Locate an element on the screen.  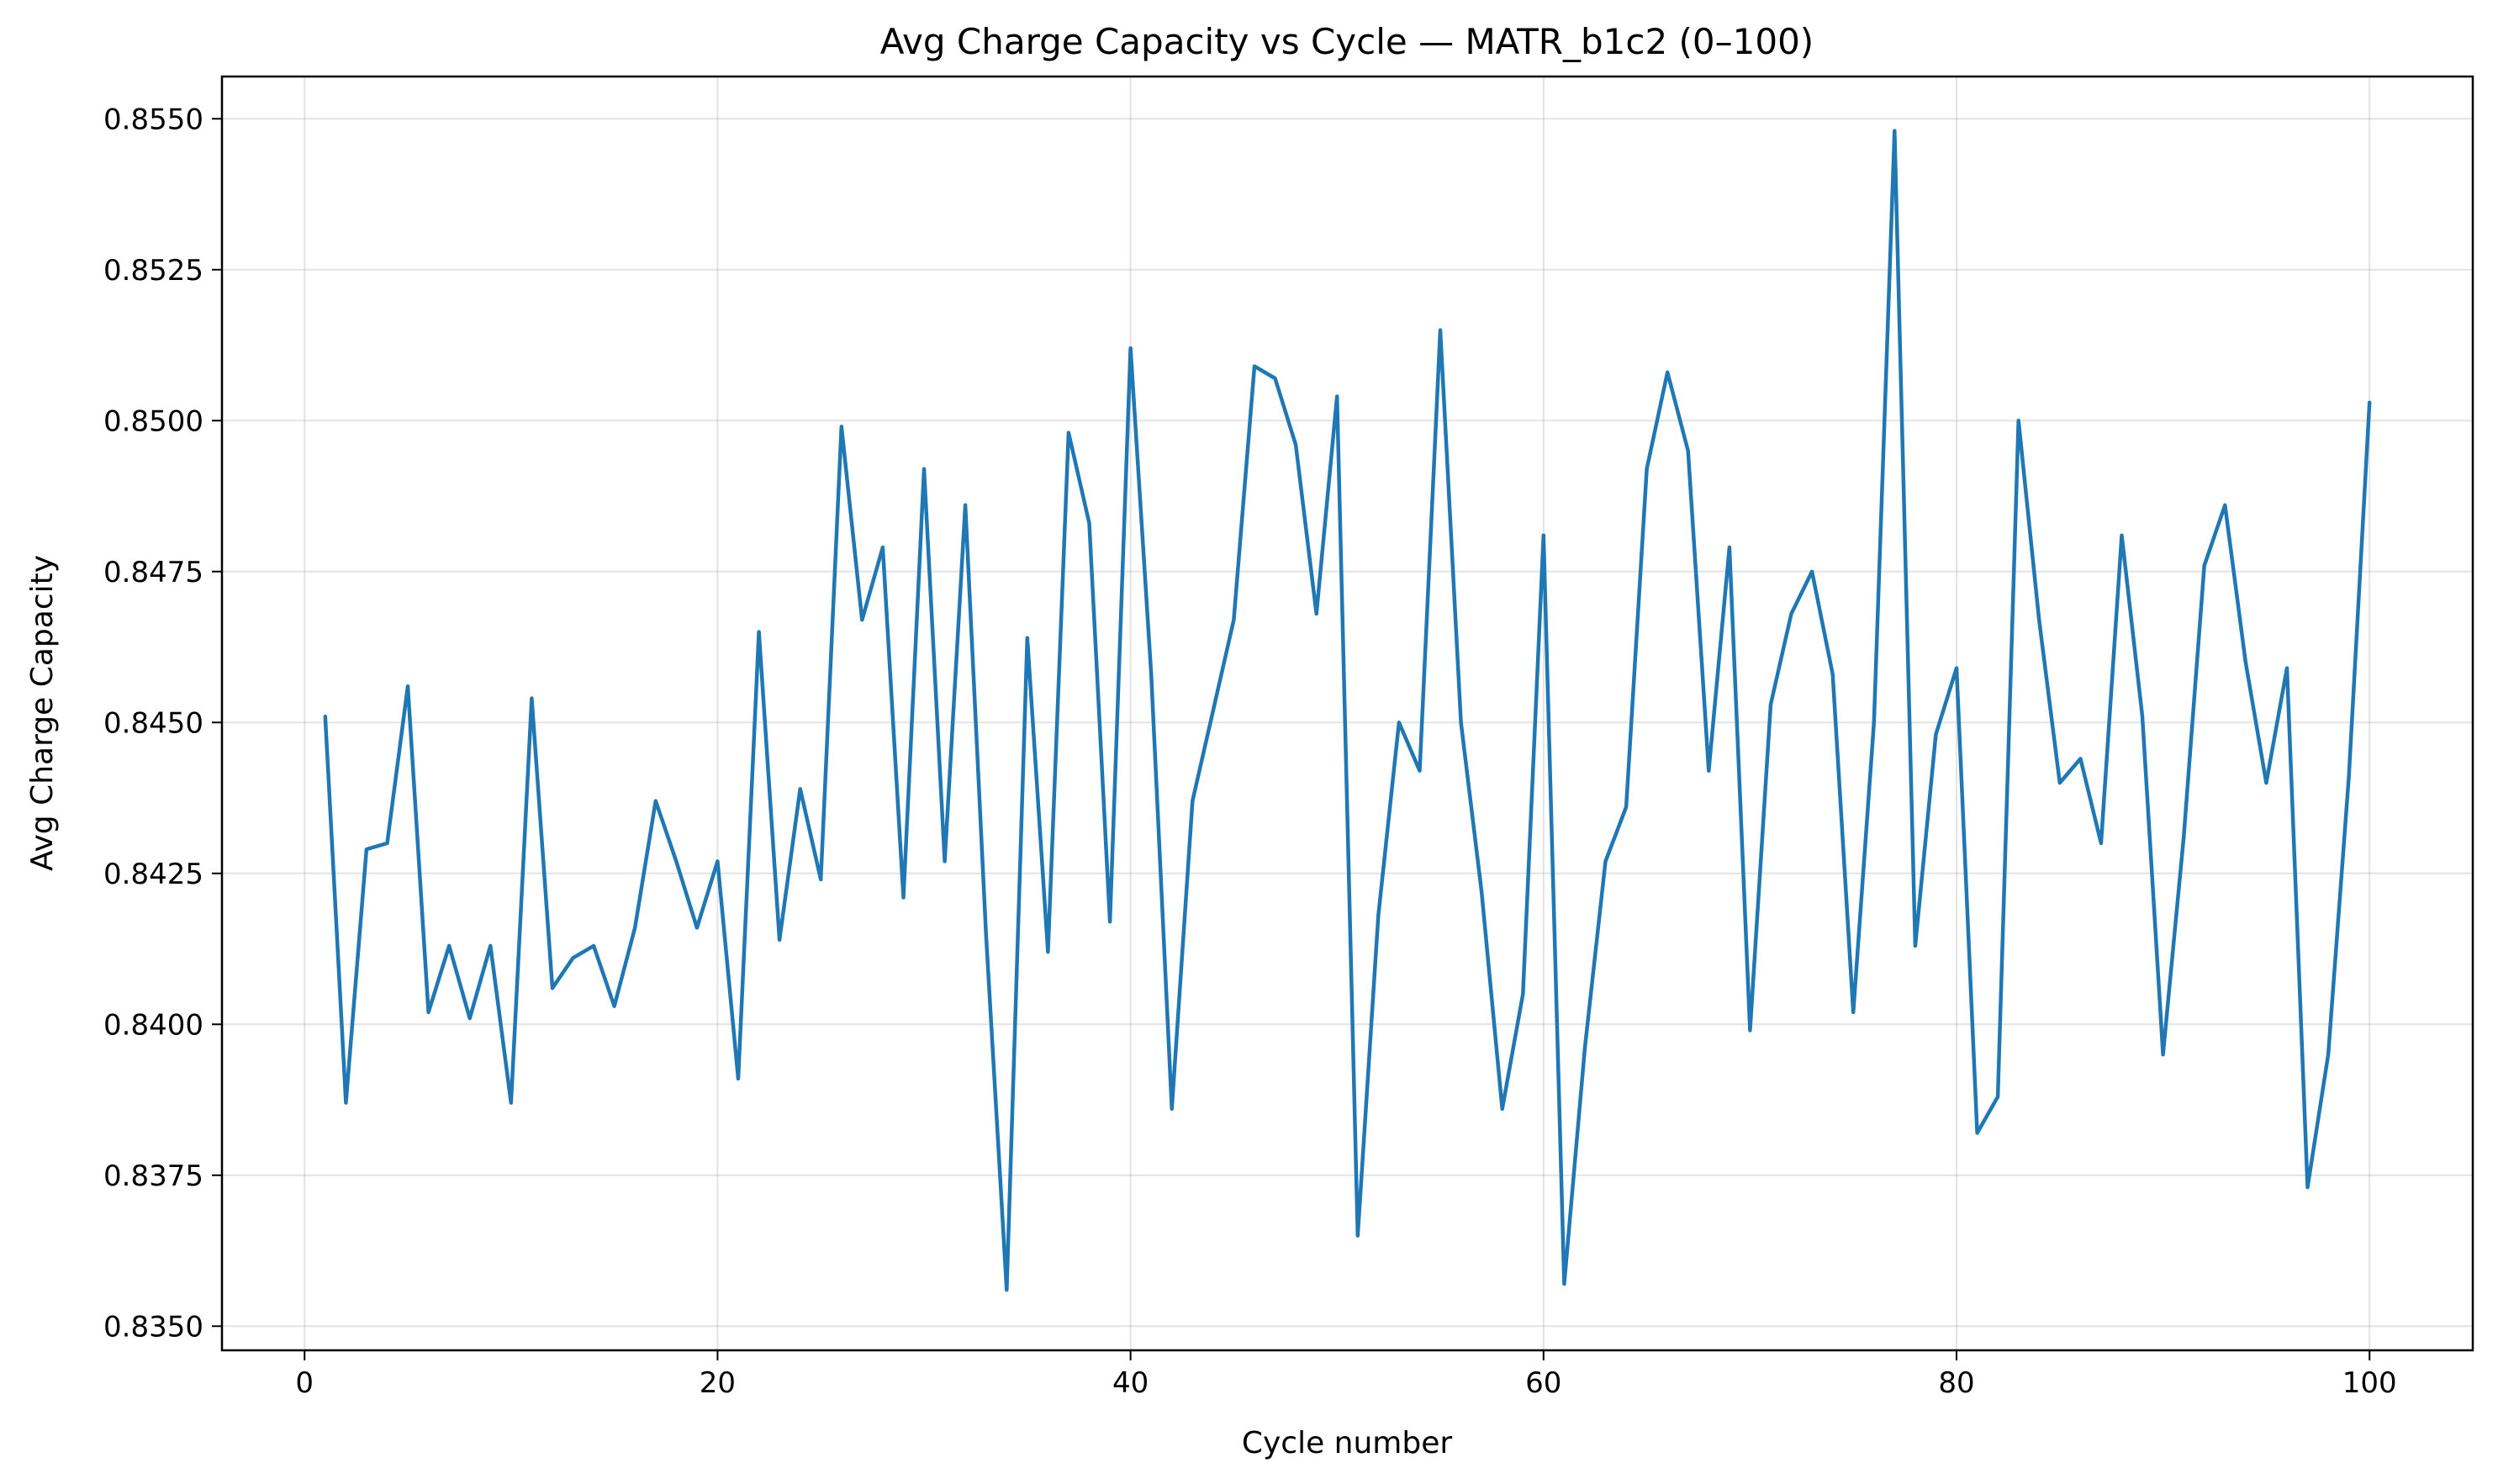
x-tick-label: 0 is located at coordinates (304, 1383).